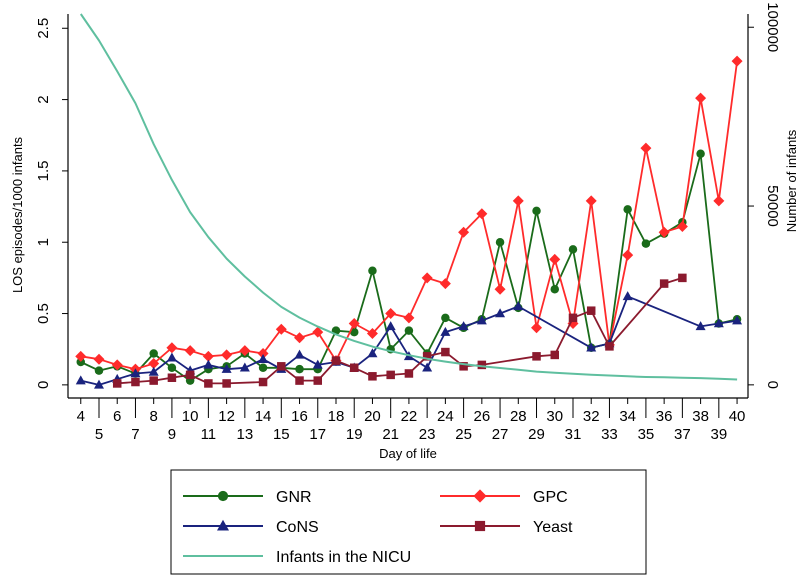 Image resolution: width=801 pixels, height=577 pixels. What do you see at coordinates (263, 416) in the screenshot?
I see `x-tick-label-14: 14` at bounding box center [263, 416].